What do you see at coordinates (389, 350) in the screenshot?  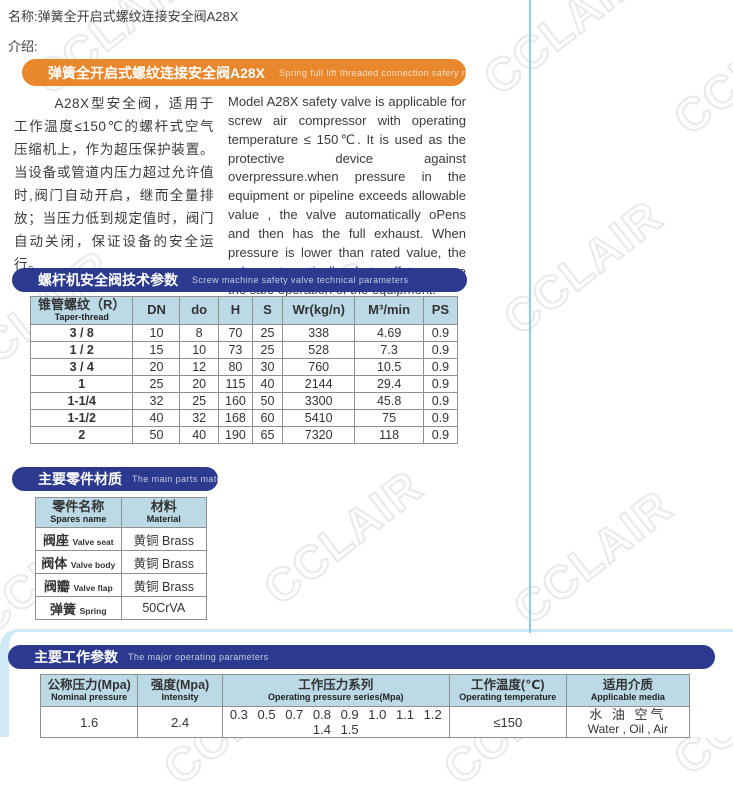 I see `cell: 7.3` at bounding box center [389, 350].